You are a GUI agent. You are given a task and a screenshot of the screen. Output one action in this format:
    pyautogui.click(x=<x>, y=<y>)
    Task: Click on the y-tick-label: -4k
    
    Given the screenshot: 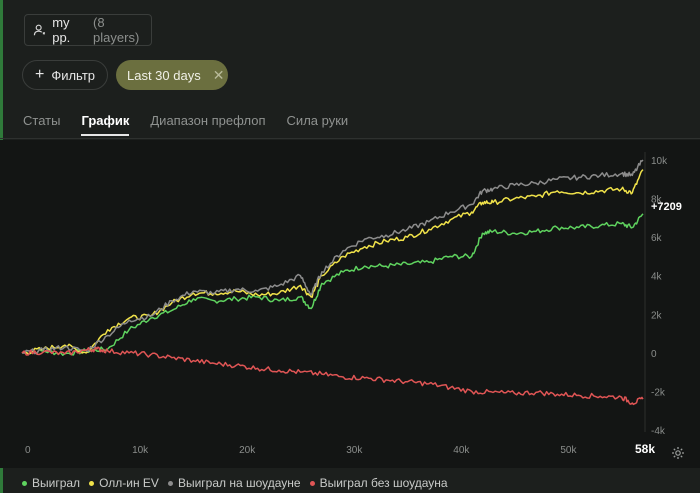 What is the action you would take?
    pyautogui.click(x=658, y=431)
    